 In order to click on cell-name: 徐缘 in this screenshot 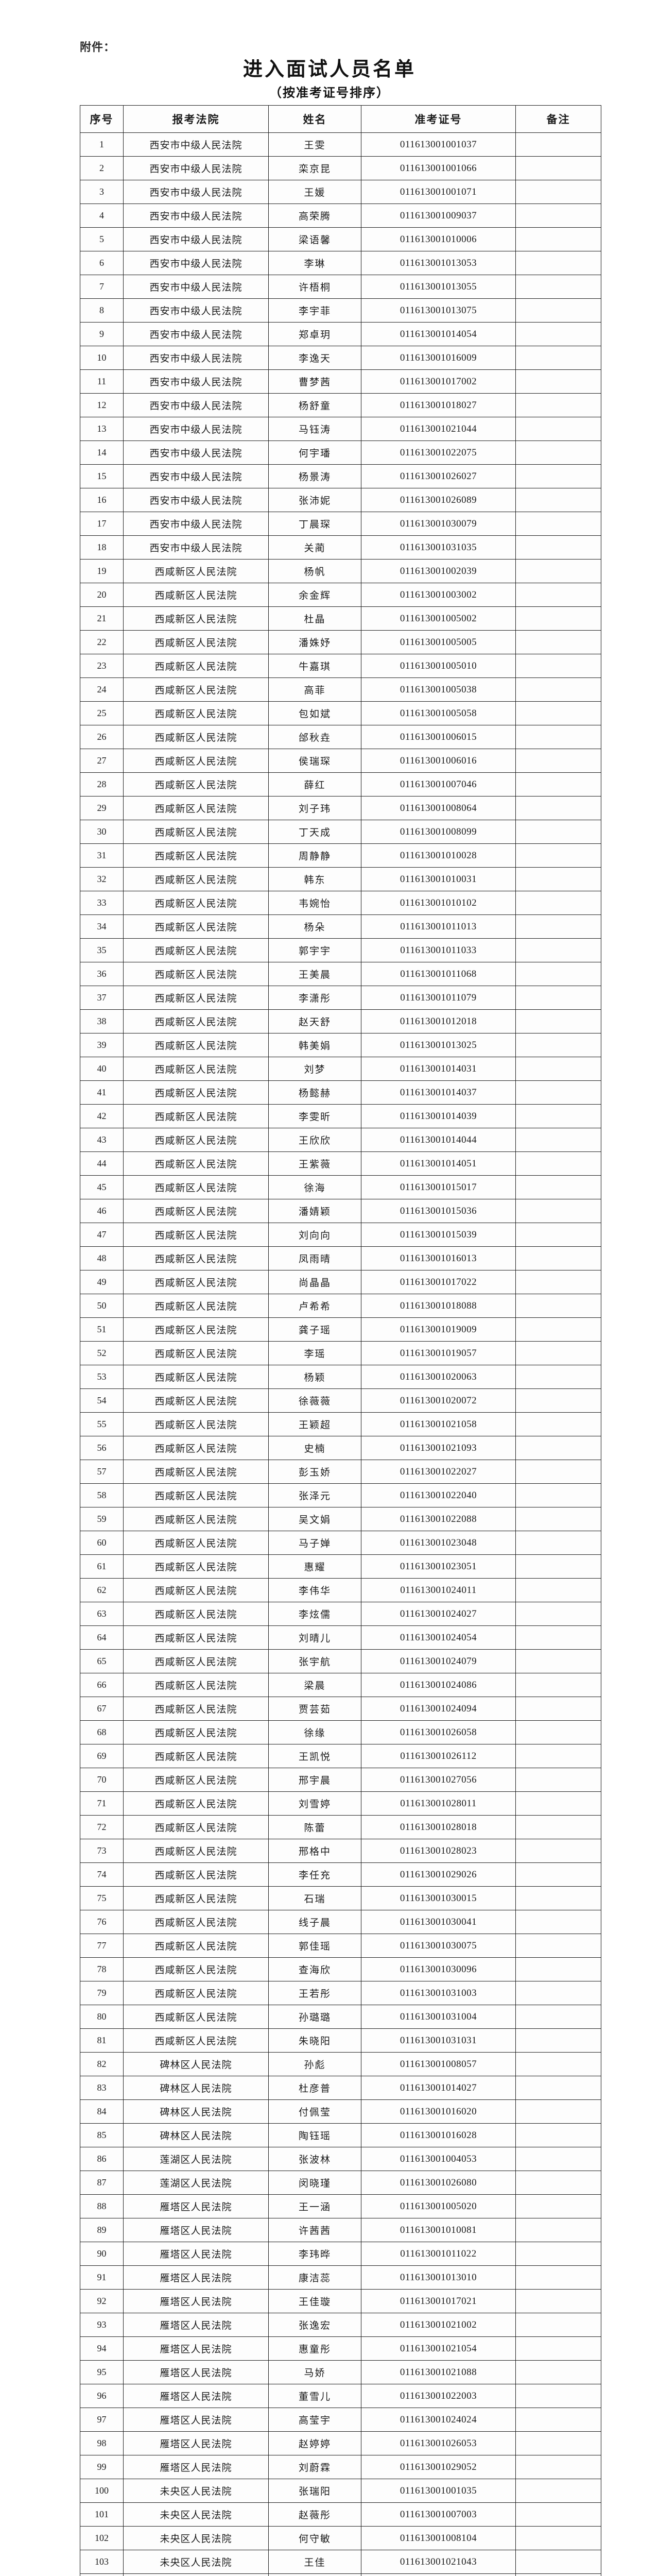, I will do `click(314, 1732)`.